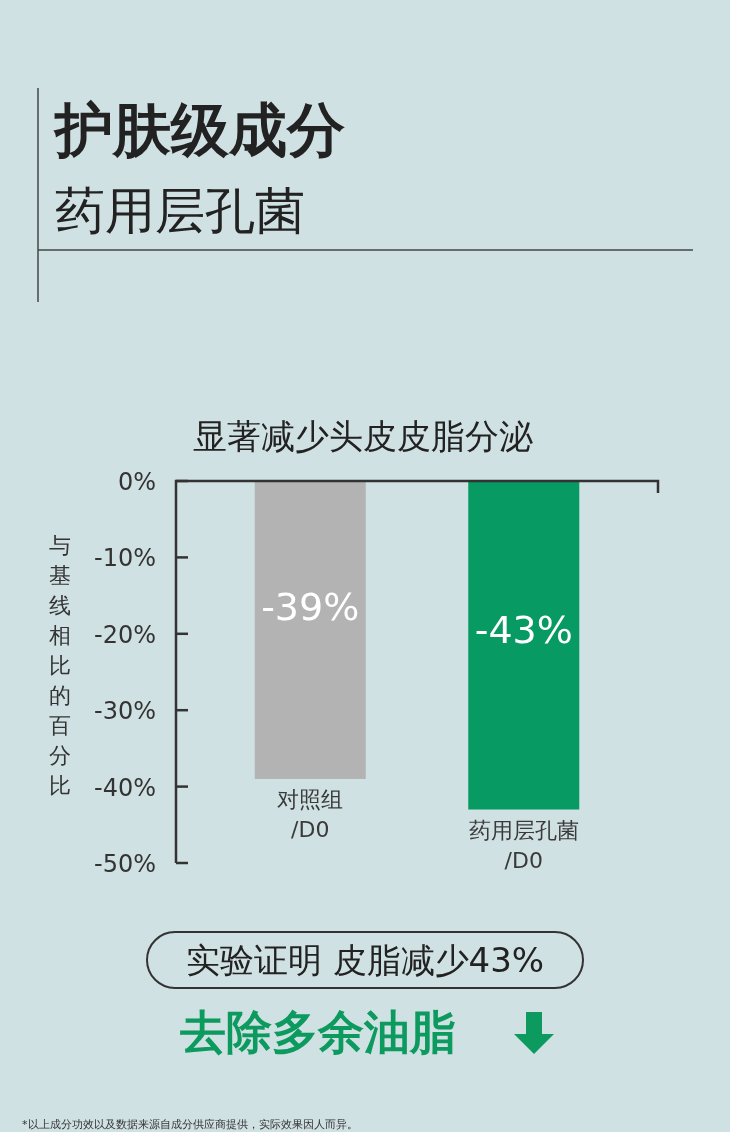 The height and width of the screenshot is (1132, 730). What do you see at coordinates (363, 436) in the screenshot?
I see `text: 显著减少头皮皮脂分泌` at bounding box center [363, 436].